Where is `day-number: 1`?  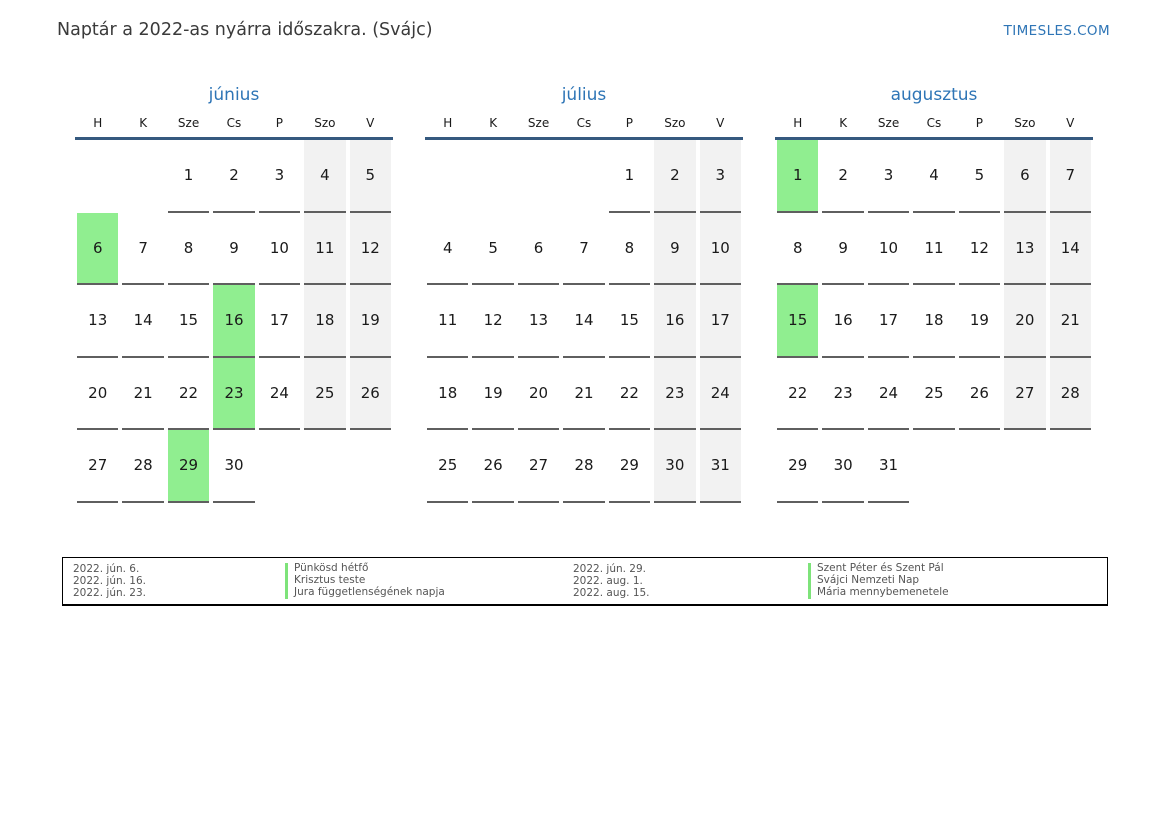 day-number: 1 is located at coordinates (188, 176).